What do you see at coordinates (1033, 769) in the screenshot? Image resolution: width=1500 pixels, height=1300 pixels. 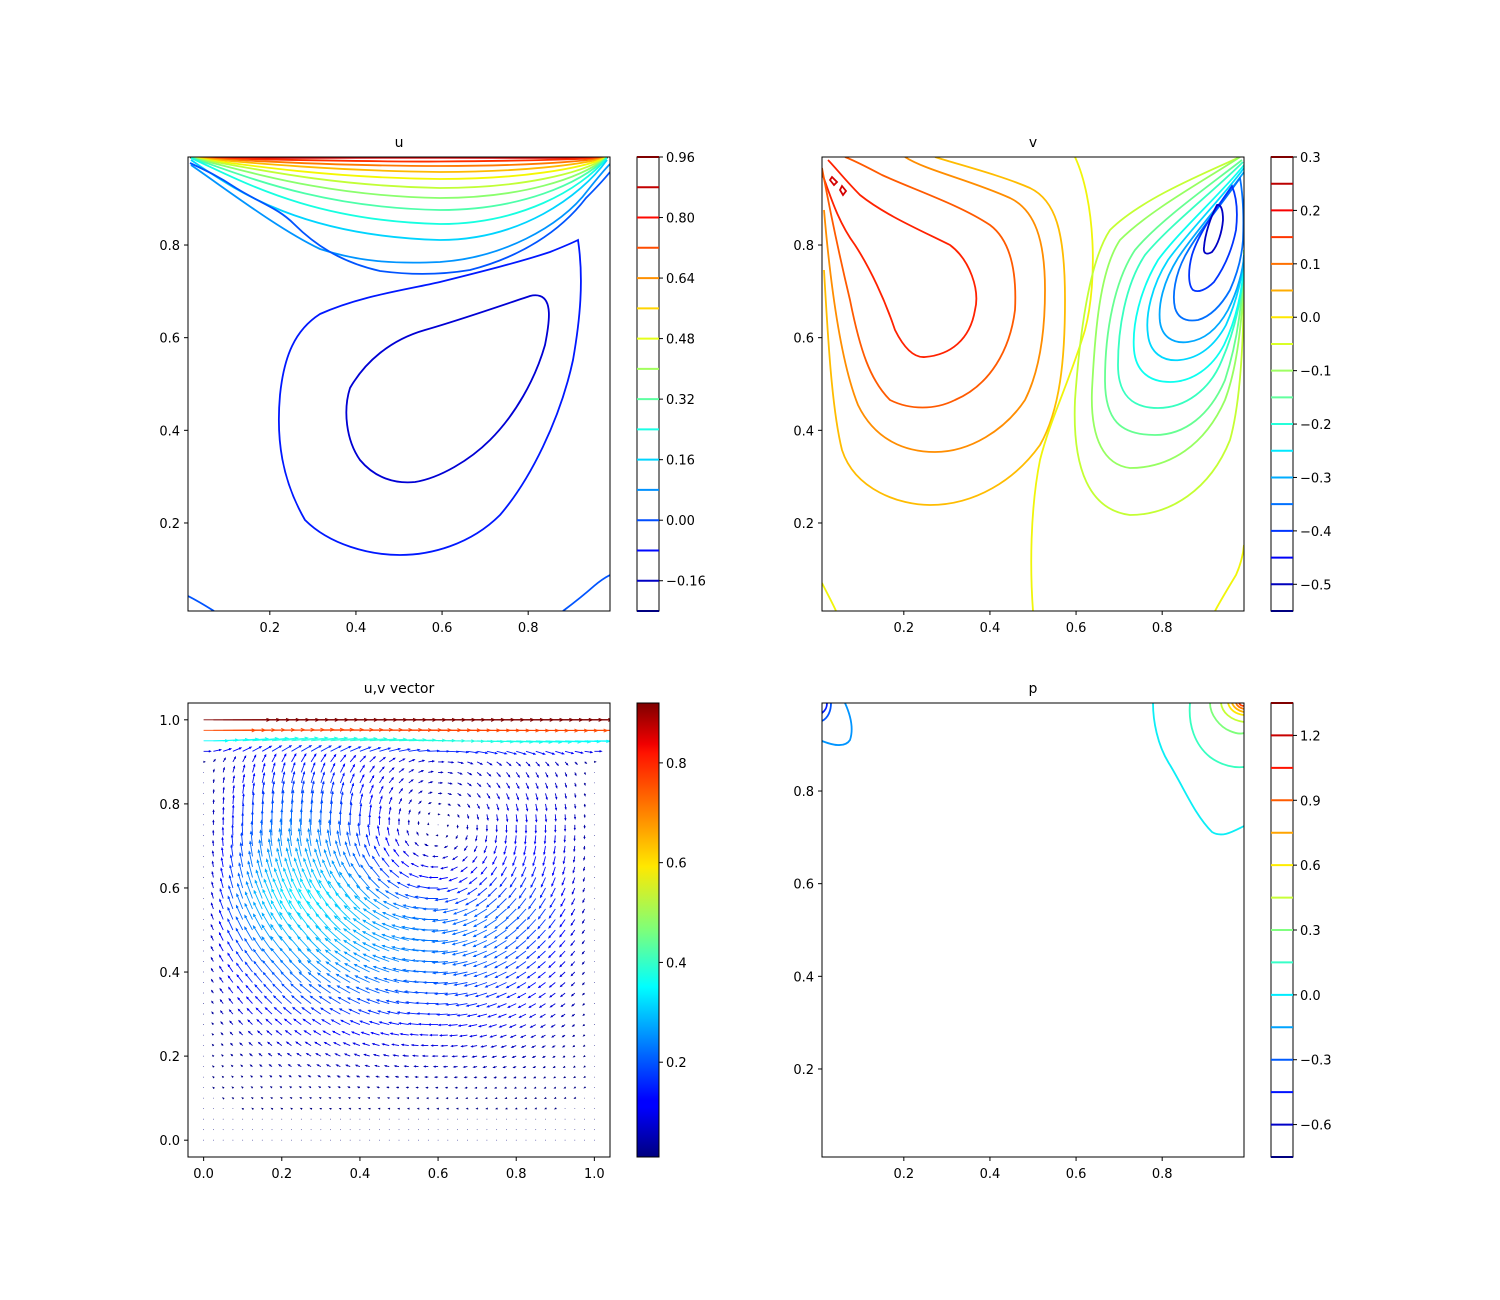 I see `p-contour-lines` at bounding box center [1033, 769].